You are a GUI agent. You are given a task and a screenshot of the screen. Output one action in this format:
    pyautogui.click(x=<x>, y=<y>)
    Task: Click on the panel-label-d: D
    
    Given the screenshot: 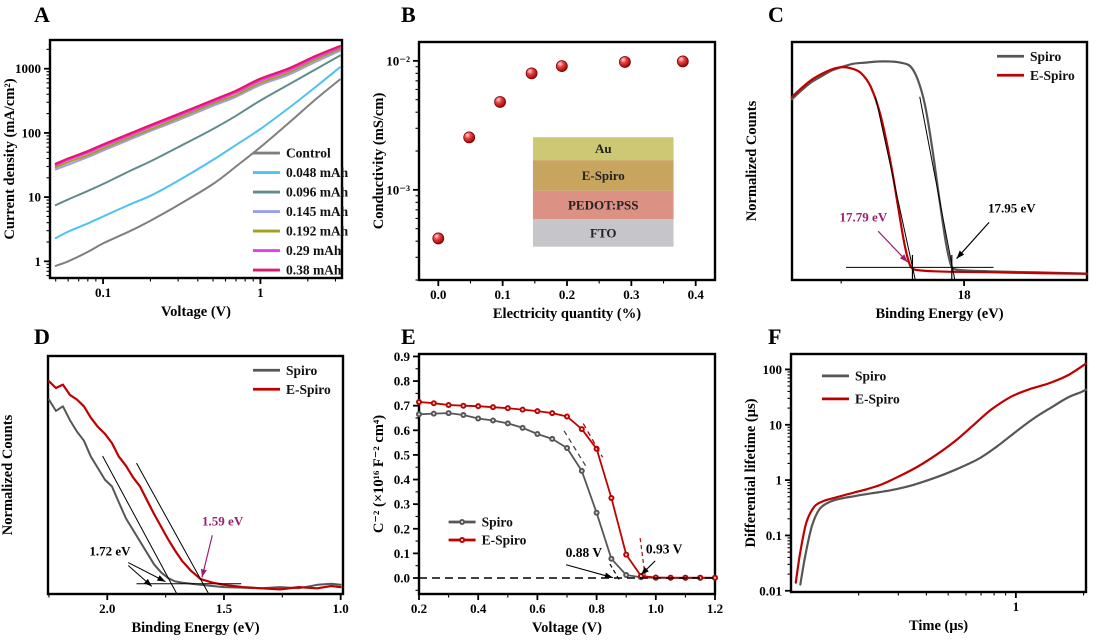 What is the action you would take?
    pyautogui.click(x=42, y=336)
    